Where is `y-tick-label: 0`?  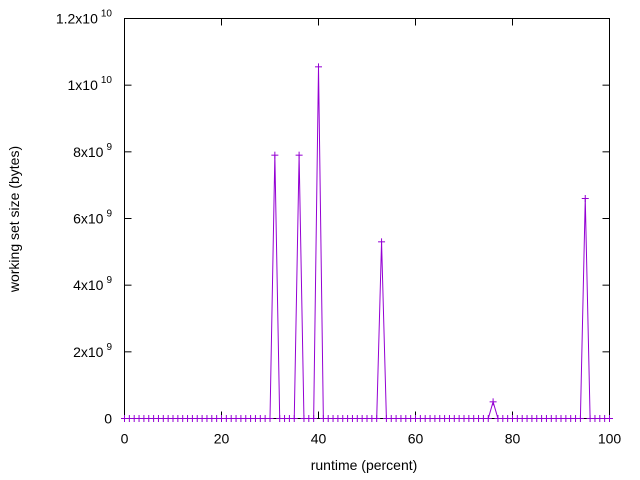 y-tick-label: 0 is located at coordinates (108, 419).